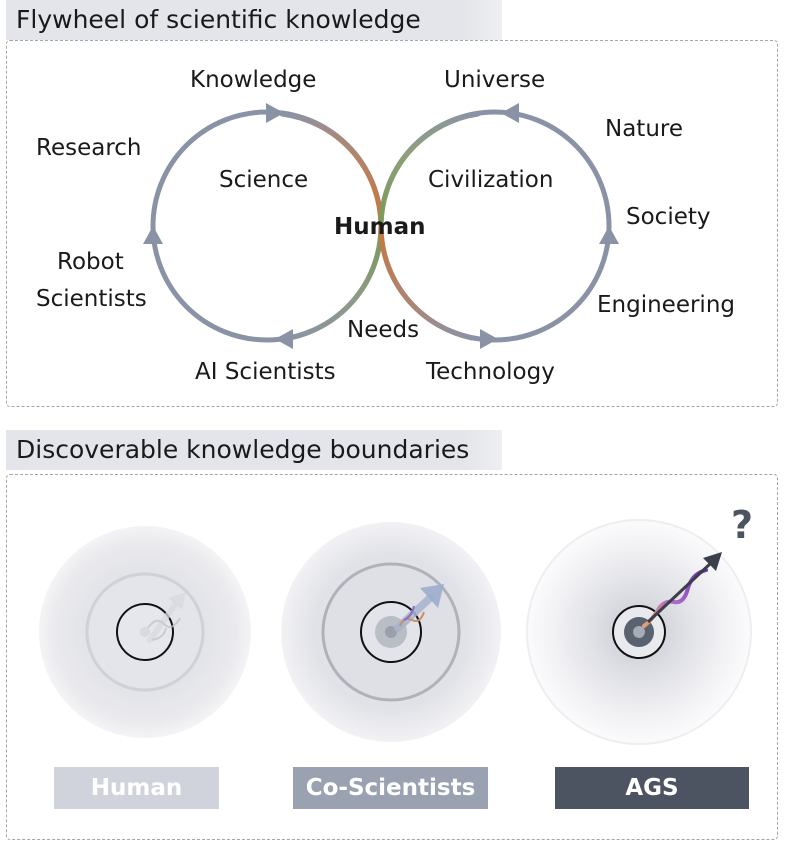 The width and height of the screenshot is (800, 844). What do you see at coordinates (742, 525) in the screenshot?
I see `unknown-question-mark: ?` at bounding box center [742, 525].